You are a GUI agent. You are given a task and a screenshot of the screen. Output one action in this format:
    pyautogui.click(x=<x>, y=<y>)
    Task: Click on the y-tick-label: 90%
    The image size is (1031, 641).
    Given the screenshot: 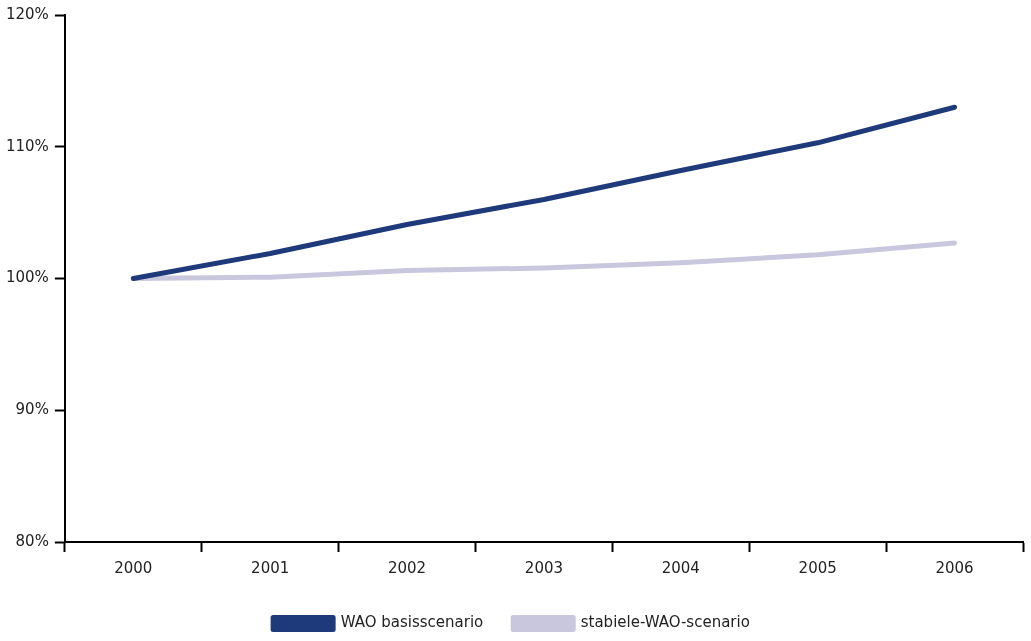 What is the action you would take?
    pyautogui.click(x=32, y=409)
    